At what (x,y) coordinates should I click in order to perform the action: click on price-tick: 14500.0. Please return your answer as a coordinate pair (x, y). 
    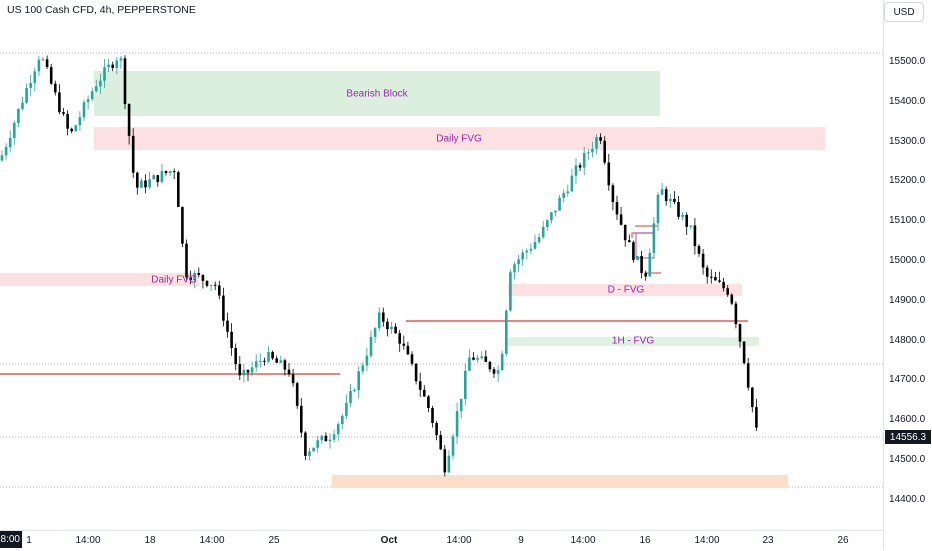
    Looking at the image, I should click on (907, 459).